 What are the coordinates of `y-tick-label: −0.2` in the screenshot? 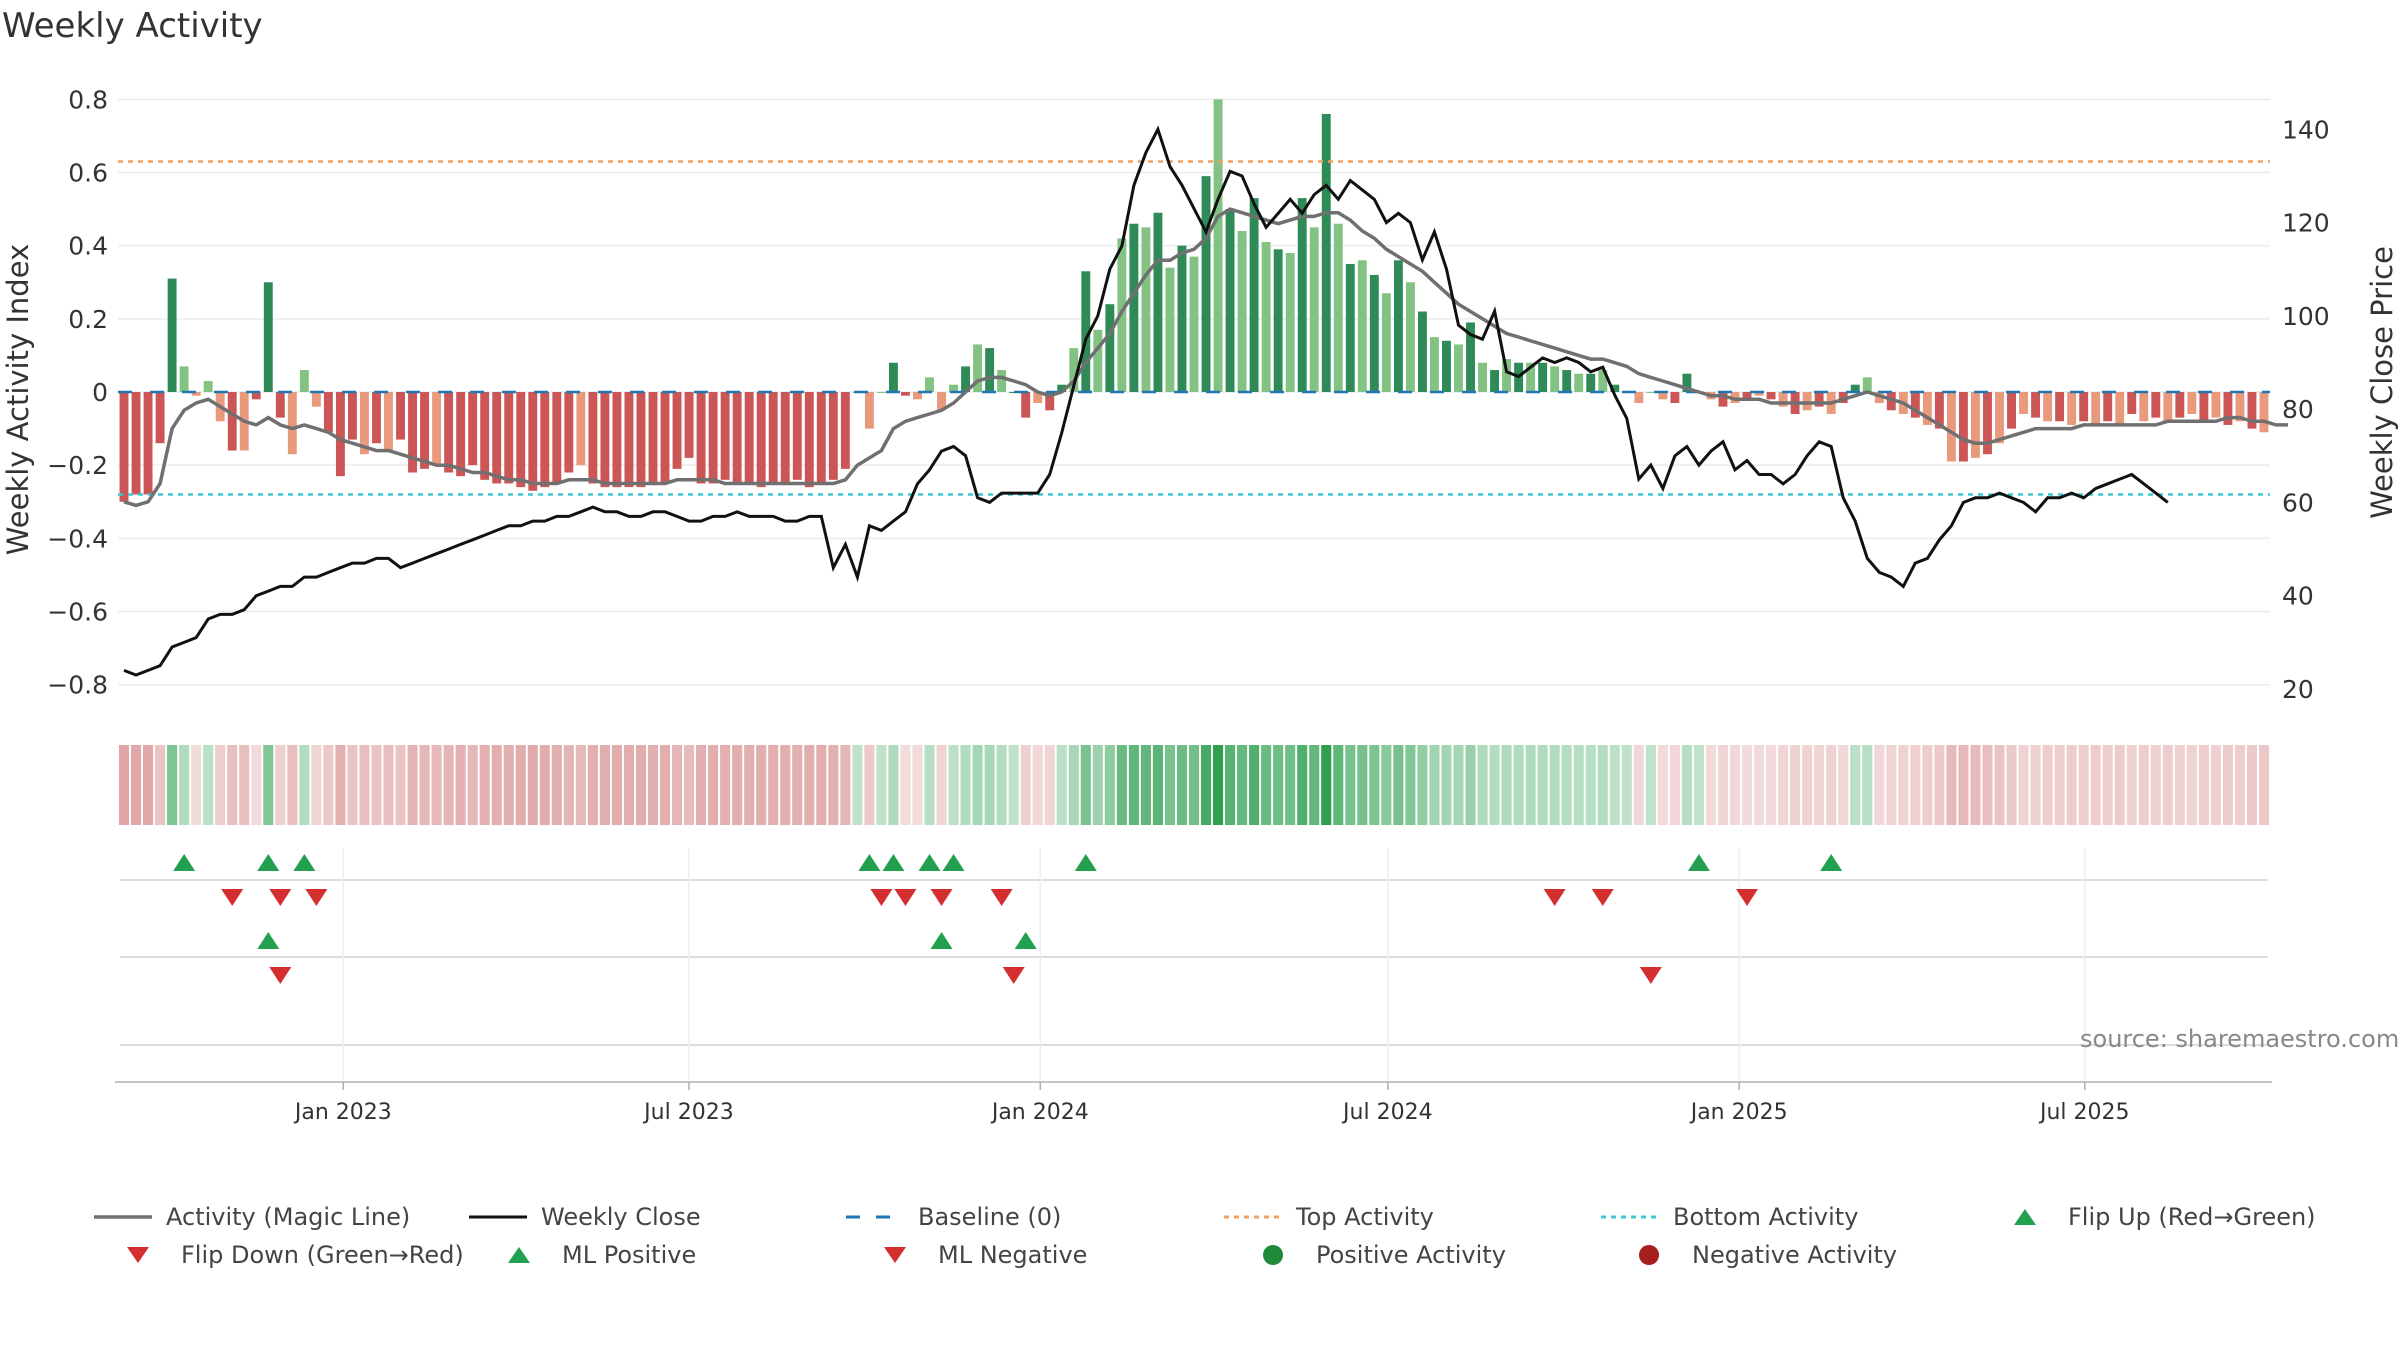 It's located at (77, 465).